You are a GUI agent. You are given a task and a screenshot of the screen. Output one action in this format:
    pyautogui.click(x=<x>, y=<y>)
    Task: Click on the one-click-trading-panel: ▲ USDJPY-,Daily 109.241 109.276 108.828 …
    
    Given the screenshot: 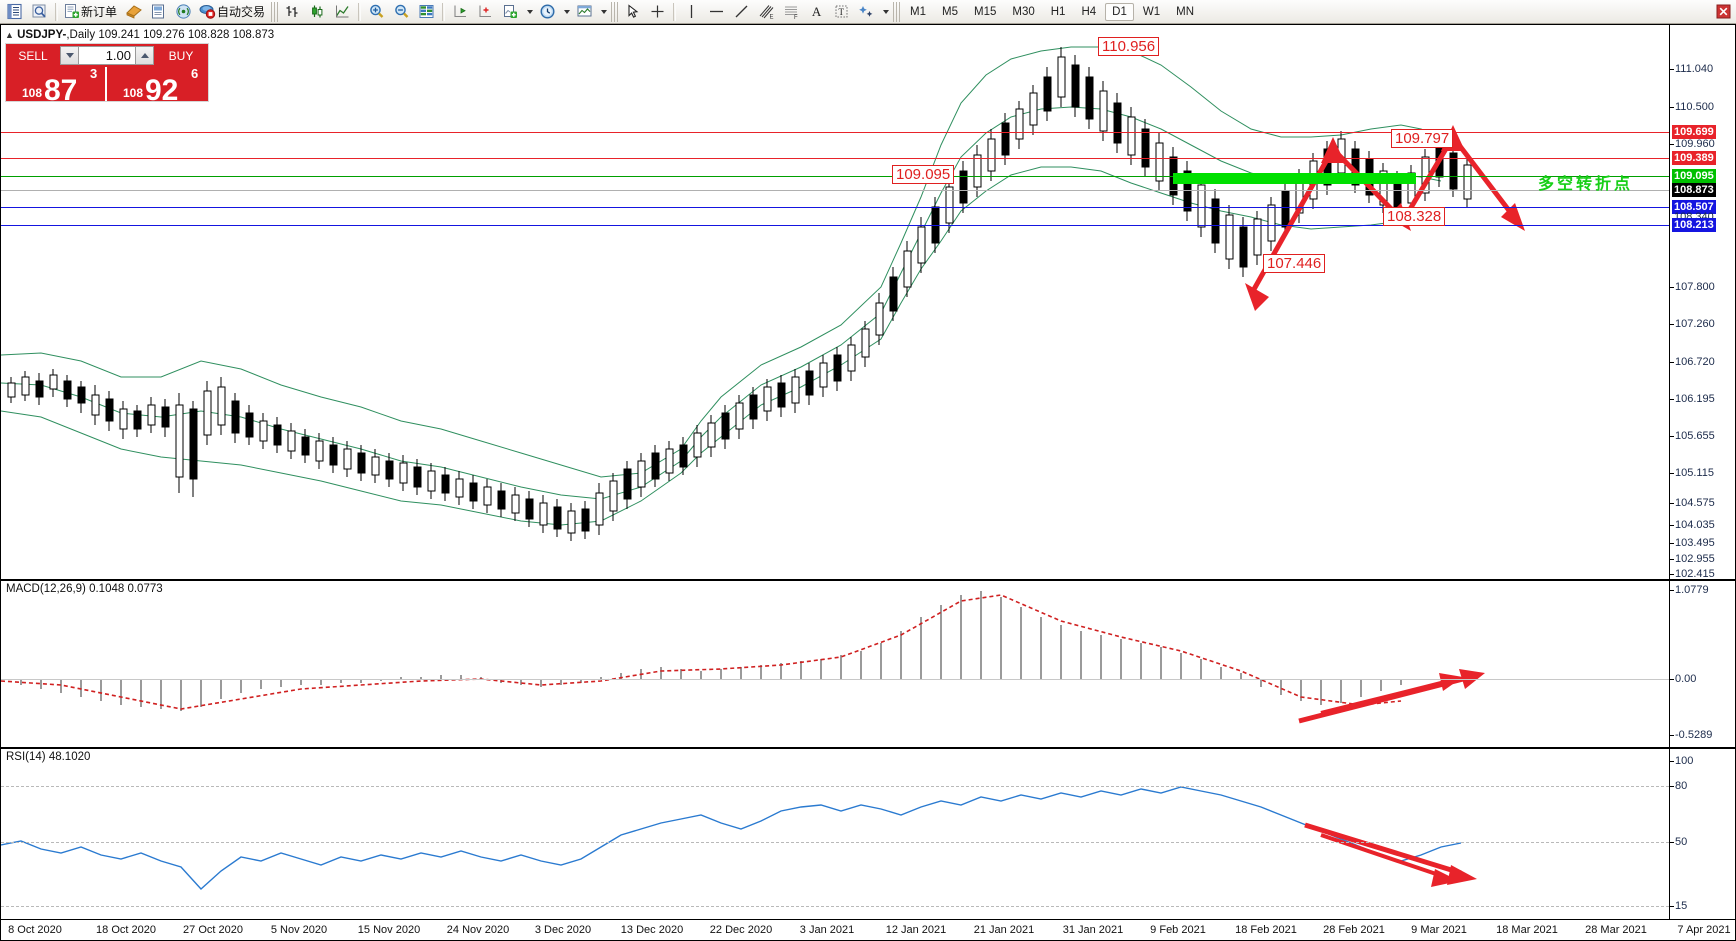 What is the action you would take?
    pyautogui.click(x=140, y=67)
    